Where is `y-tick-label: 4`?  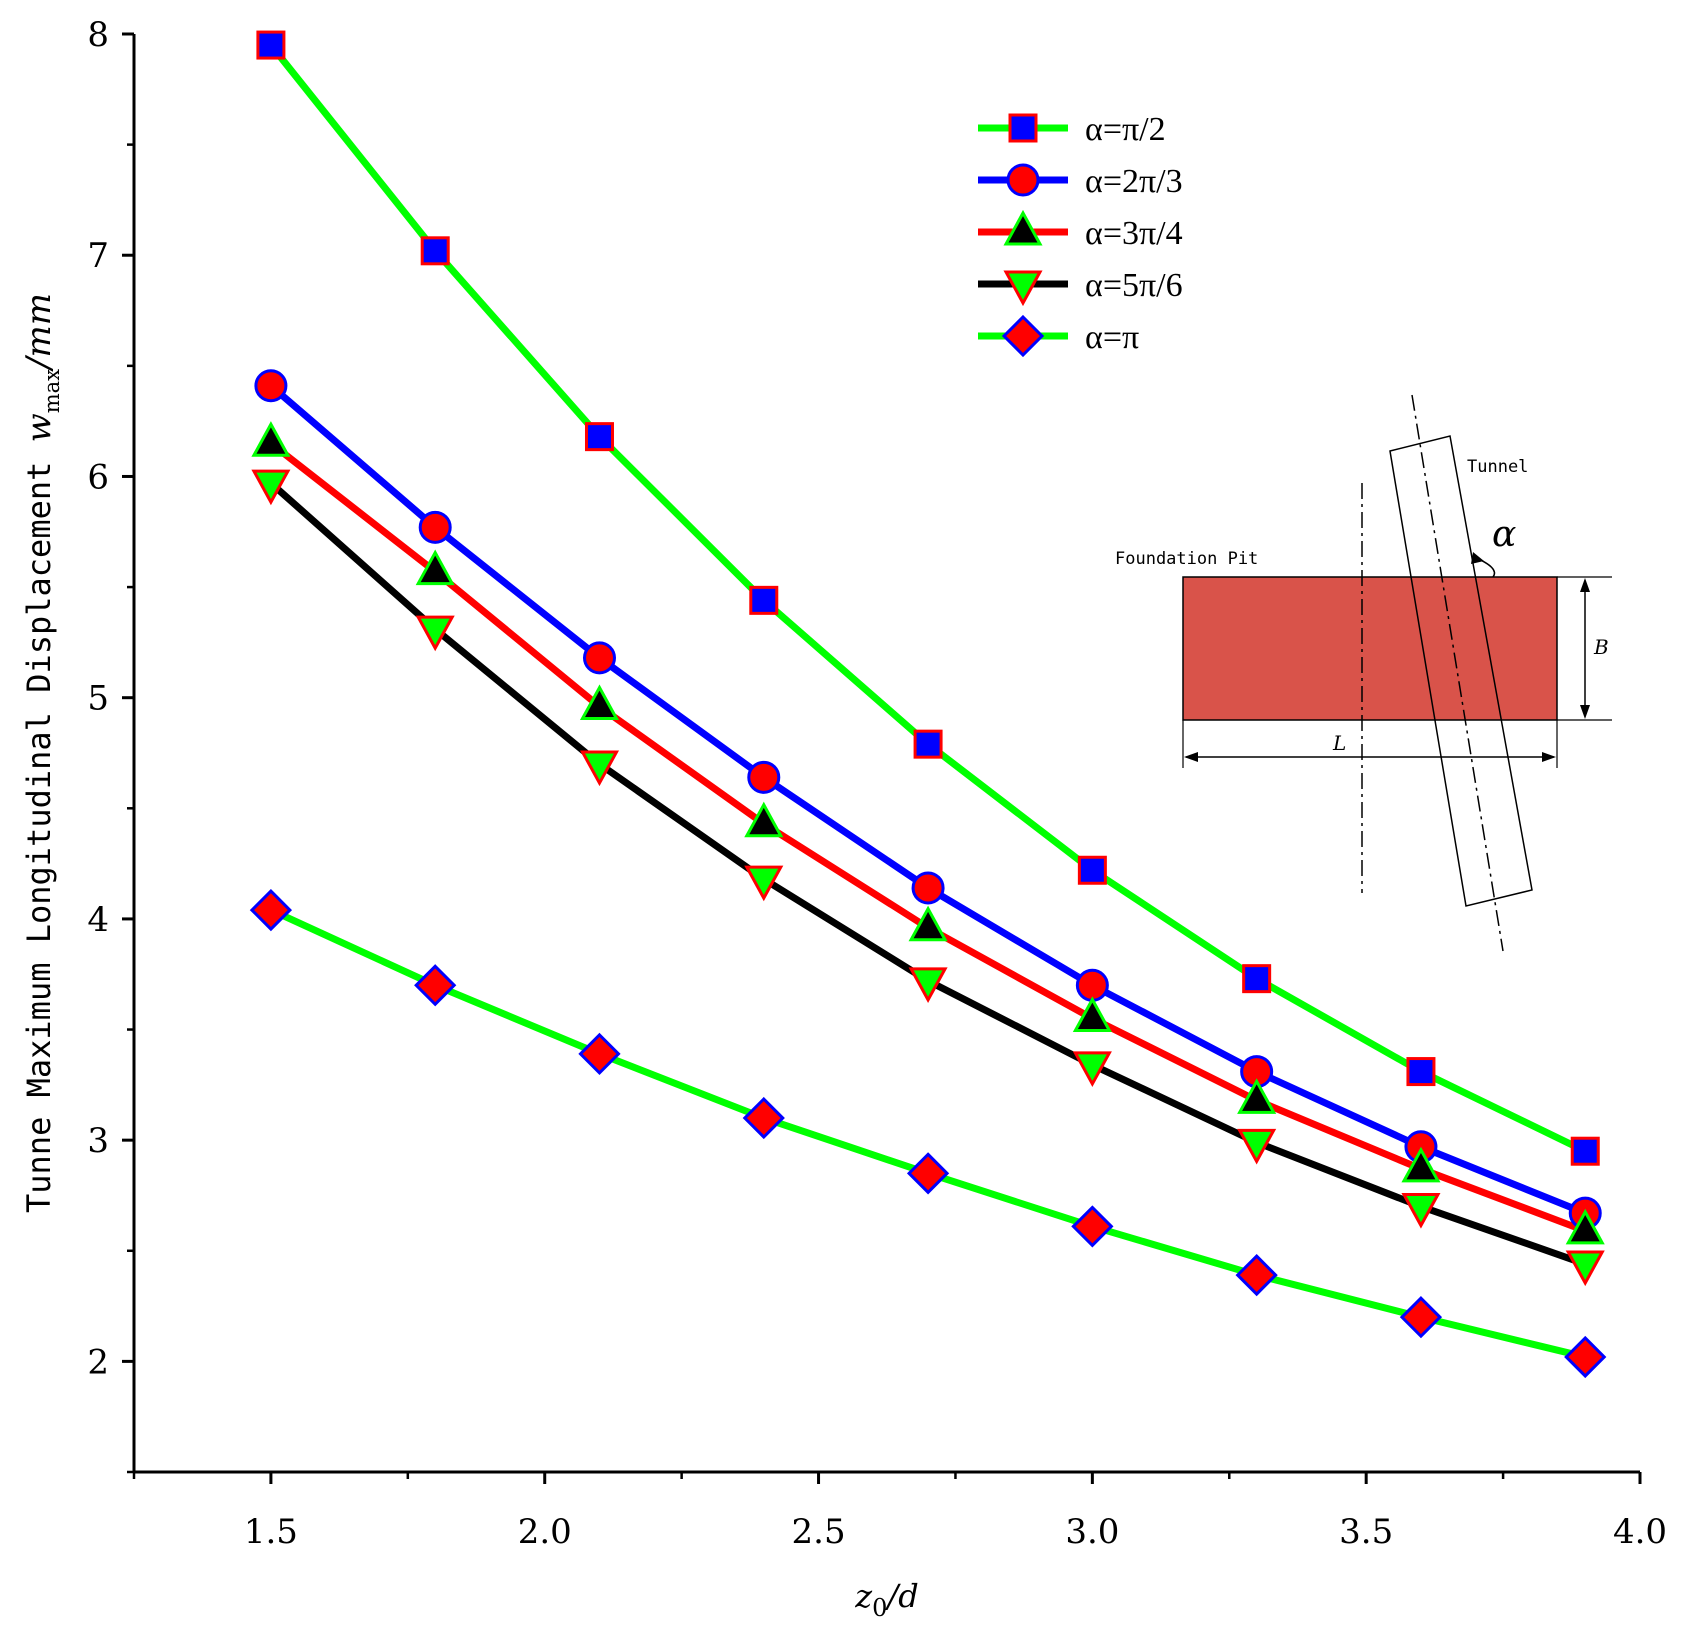 y-tick-label: 4 is located at coordinates (98, 920).